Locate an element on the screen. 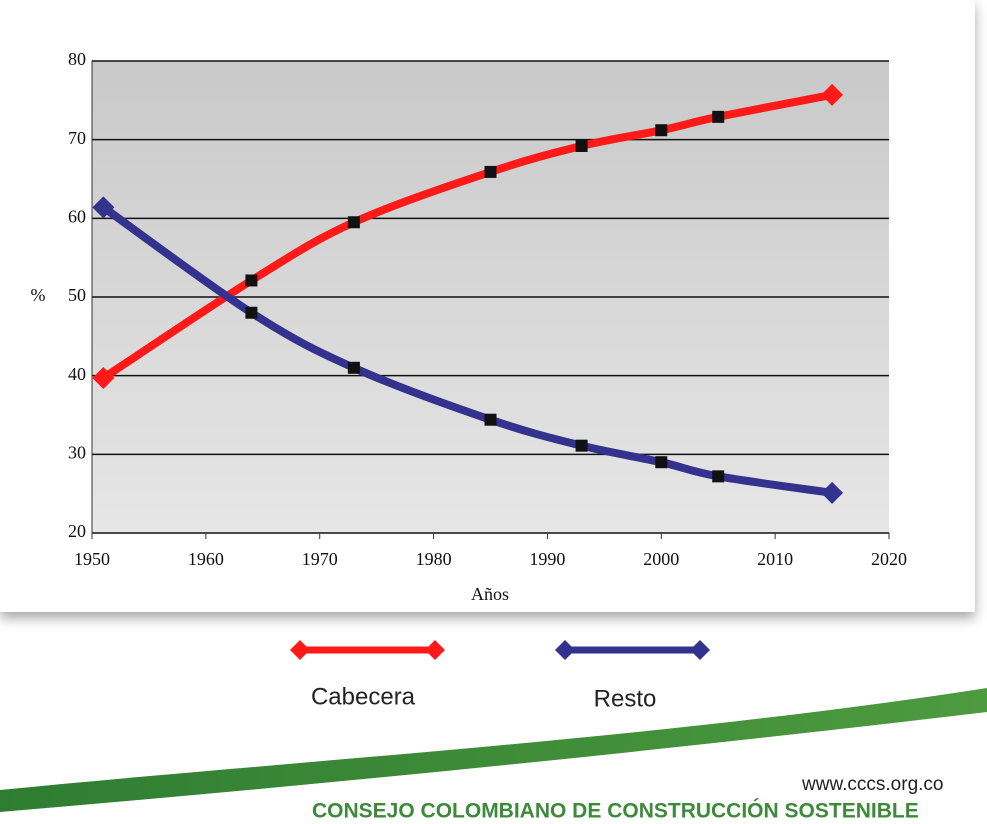  x-tick-label: 2000 is located at coordinates (661, 559).